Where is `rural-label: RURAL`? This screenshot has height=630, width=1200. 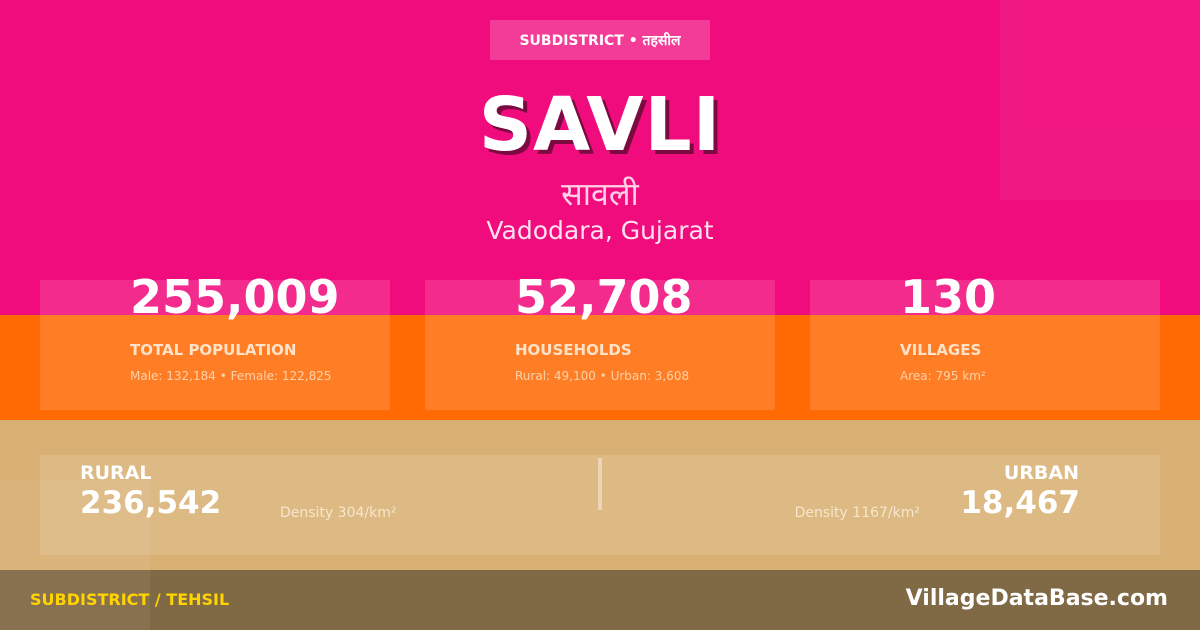
rural-label: RURAL is located at coordinates (116, 473).